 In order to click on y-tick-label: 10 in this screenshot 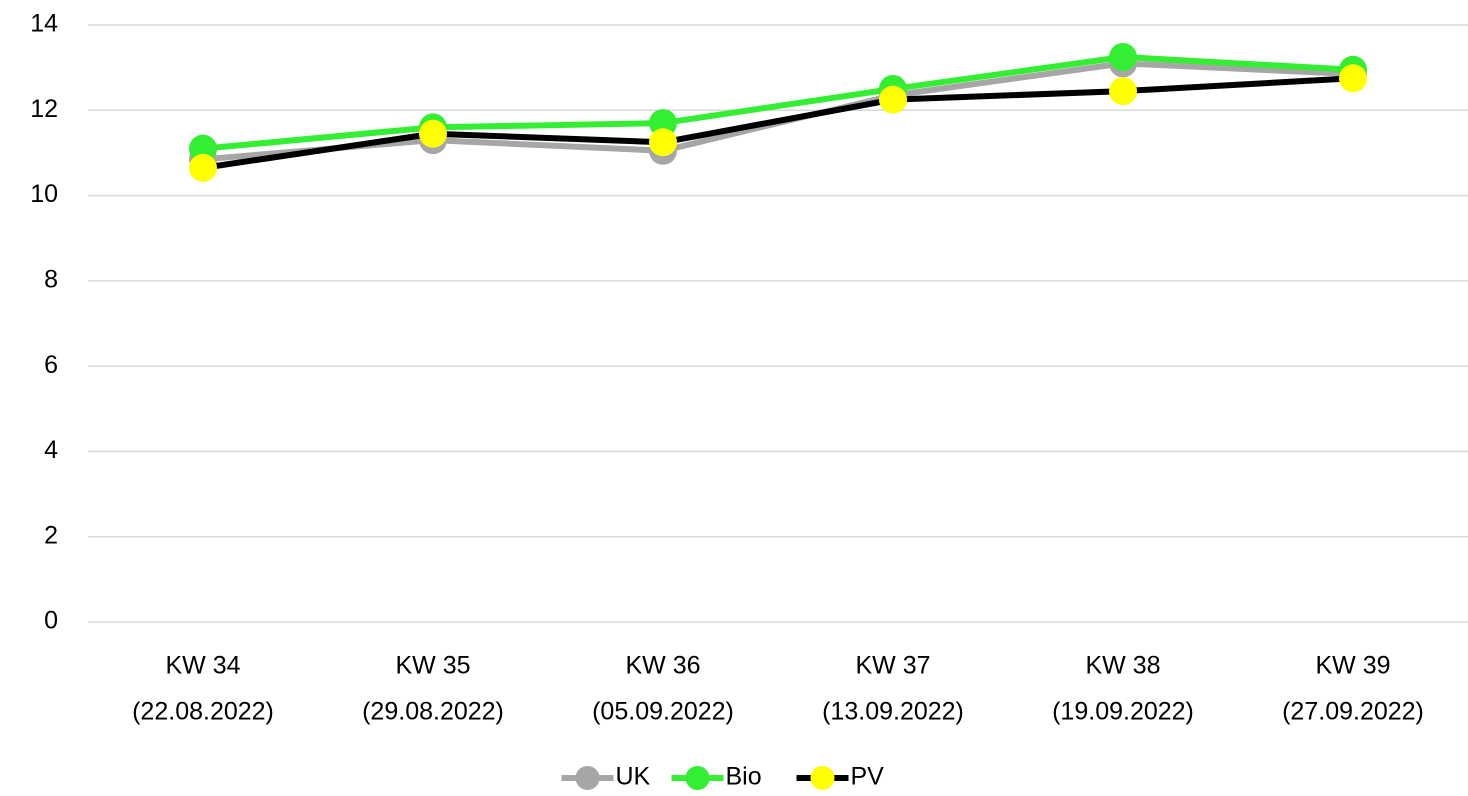, I will do `click(44, 194)`.